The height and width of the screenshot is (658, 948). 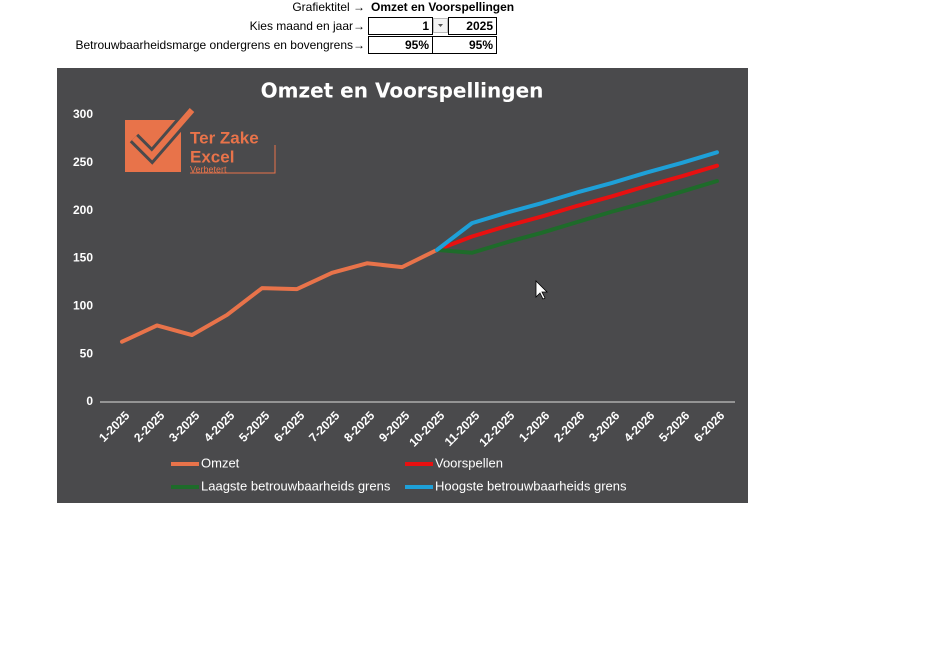 What do you see at coordinates (402, 91) in the screenshot?
I see `chart-title: Omzet en Voorspellingen` at bounding box center [402, 91].